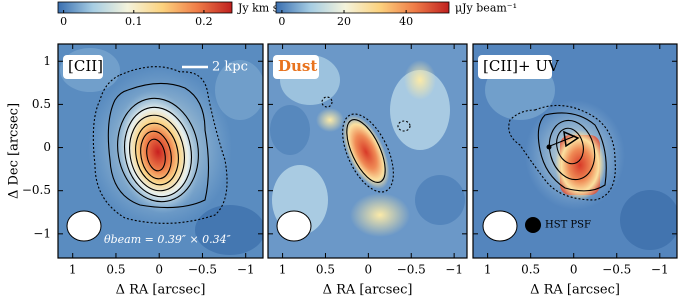 The width and height of the screenshot is (689, 303). Describe the element at coordinates (344, 21) in the screenshot. I see `colorbar-tick-label: 20` at that location.